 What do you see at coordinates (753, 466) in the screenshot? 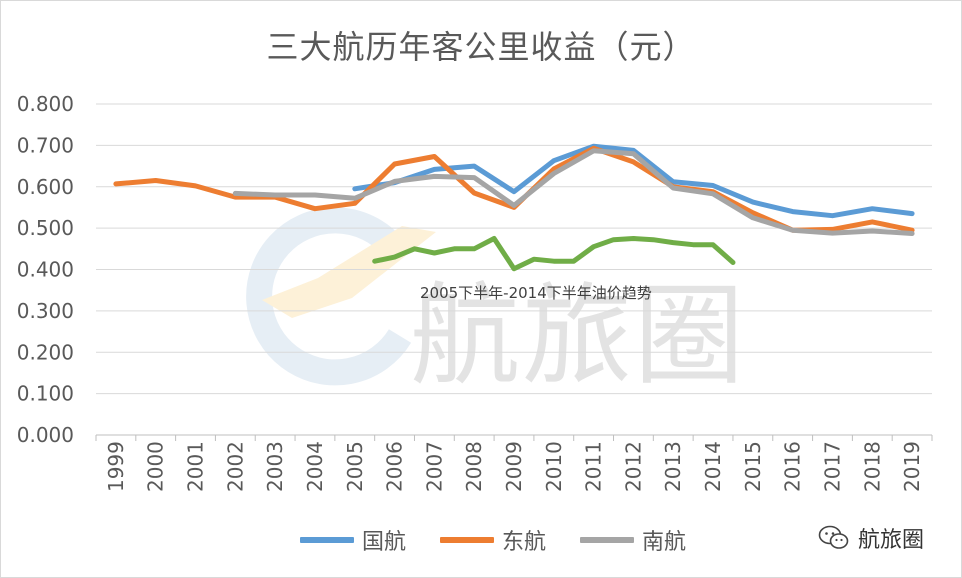
I see `x-tick-label: 2015` at bounding box center [753, 466].